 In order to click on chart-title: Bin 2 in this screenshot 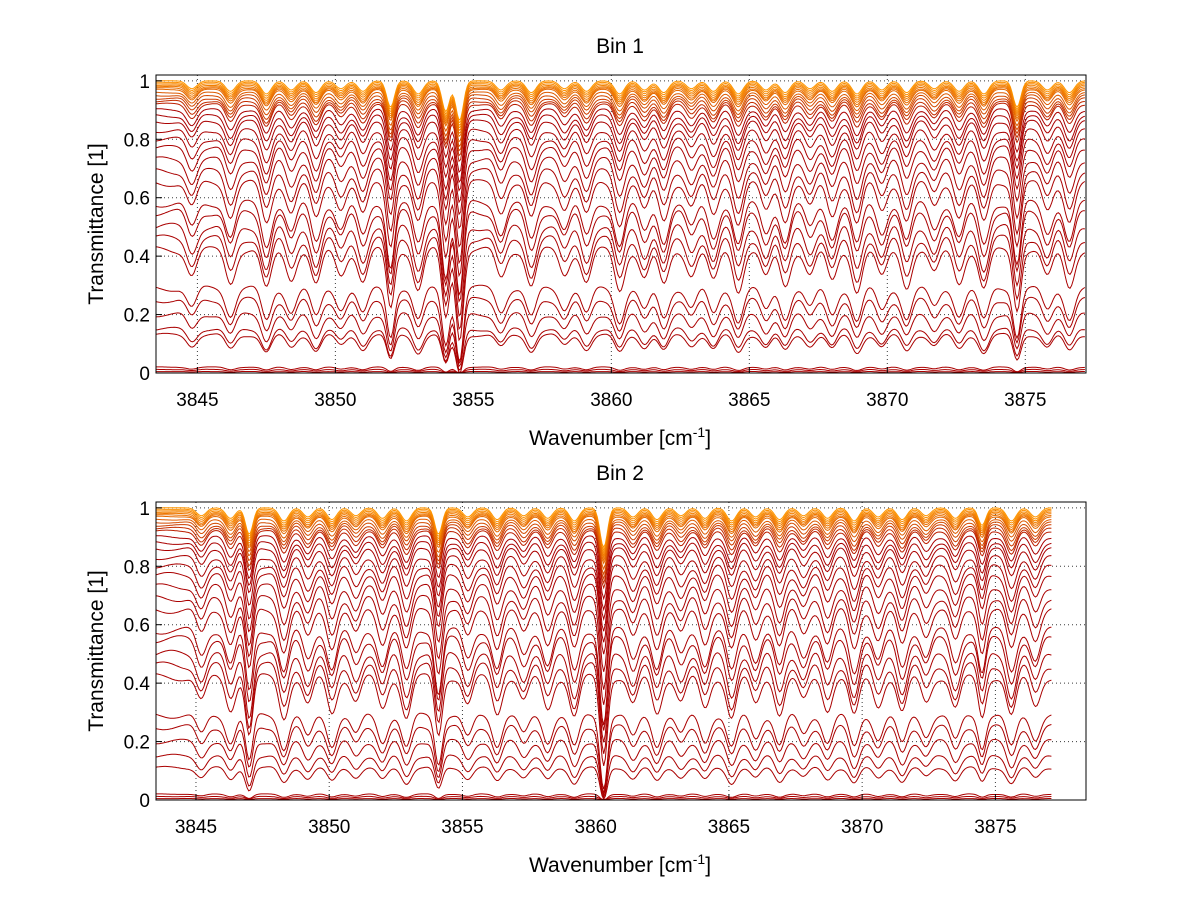, I will do `click(620, 473)`.